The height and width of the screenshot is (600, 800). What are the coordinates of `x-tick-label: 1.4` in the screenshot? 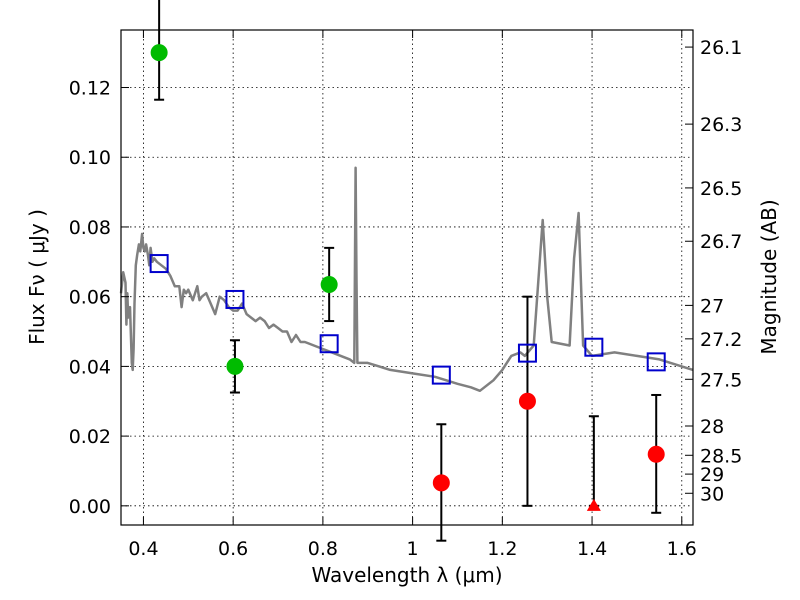 It's located at (592, 549).